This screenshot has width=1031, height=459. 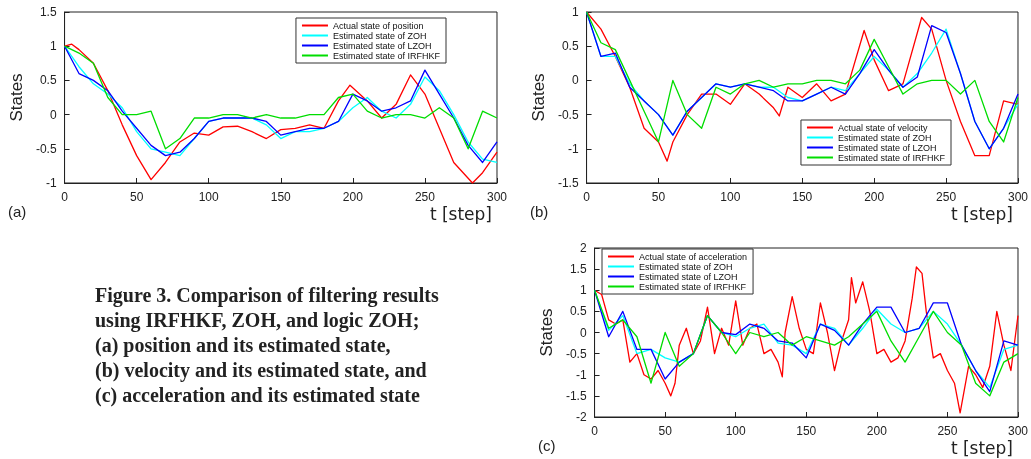 I want to click on legend-label: Actual state of position, so click(x=378, y=25).